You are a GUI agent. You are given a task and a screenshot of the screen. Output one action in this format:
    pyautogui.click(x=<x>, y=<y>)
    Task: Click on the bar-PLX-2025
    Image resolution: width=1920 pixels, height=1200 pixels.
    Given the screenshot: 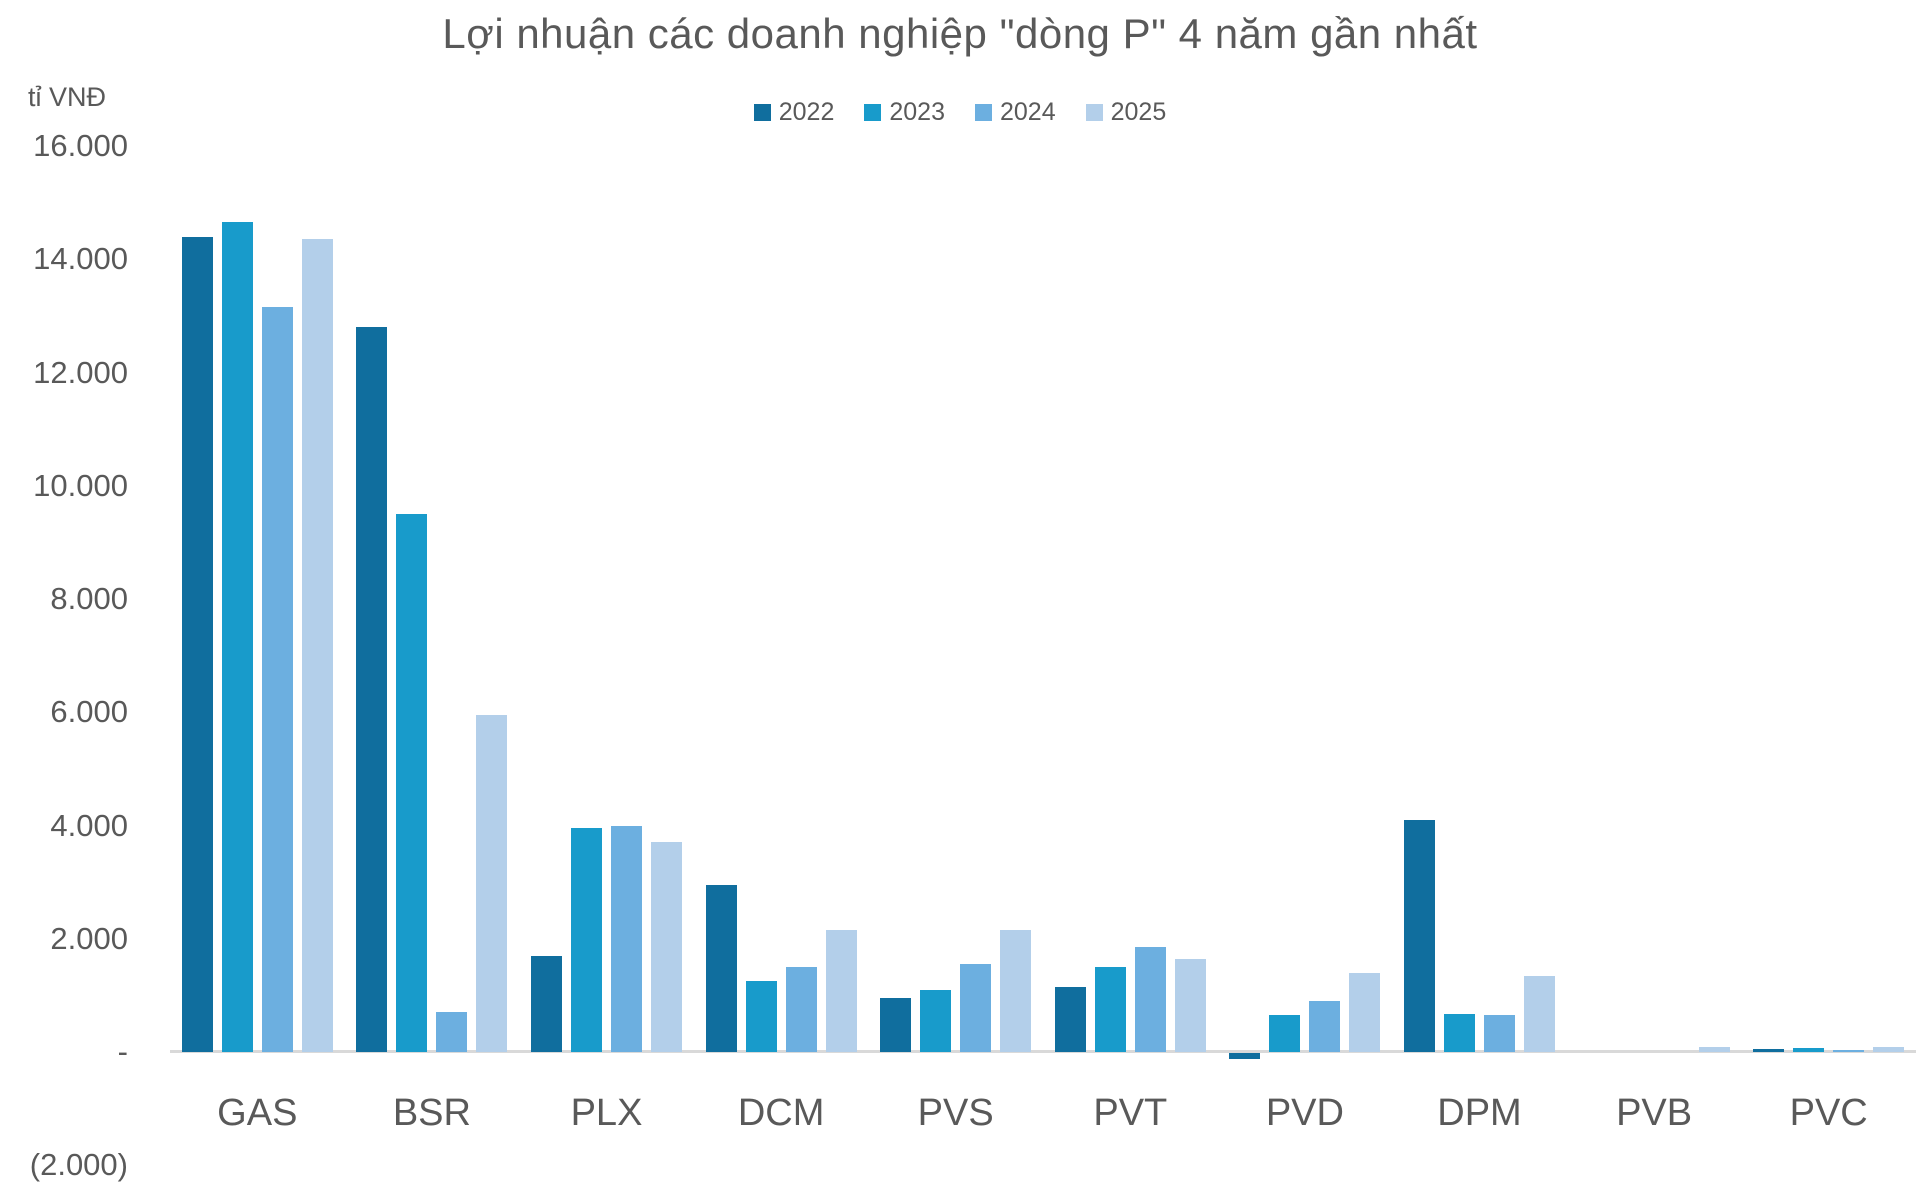 What is the action you would take?
    pyautogui.click(x=666, y=947)
    